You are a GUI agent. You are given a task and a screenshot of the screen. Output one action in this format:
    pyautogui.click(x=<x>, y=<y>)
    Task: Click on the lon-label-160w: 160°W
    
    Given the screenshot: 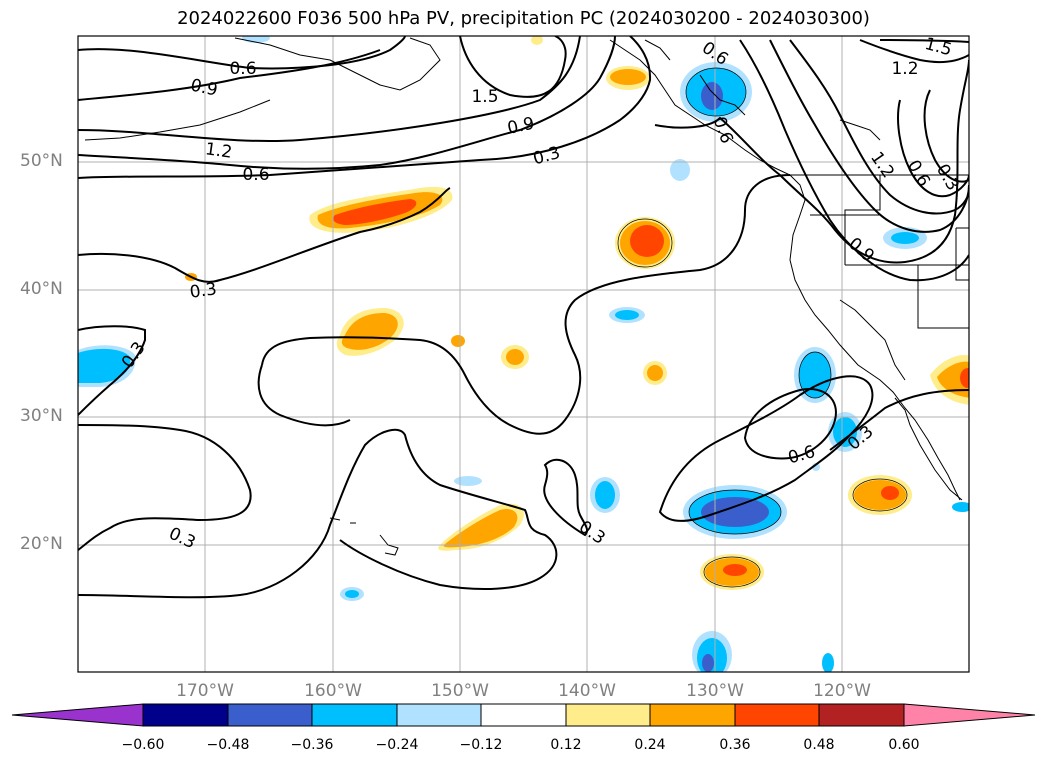 What is the action you would take?
    pyautogui.click(x=333, y=691)
    